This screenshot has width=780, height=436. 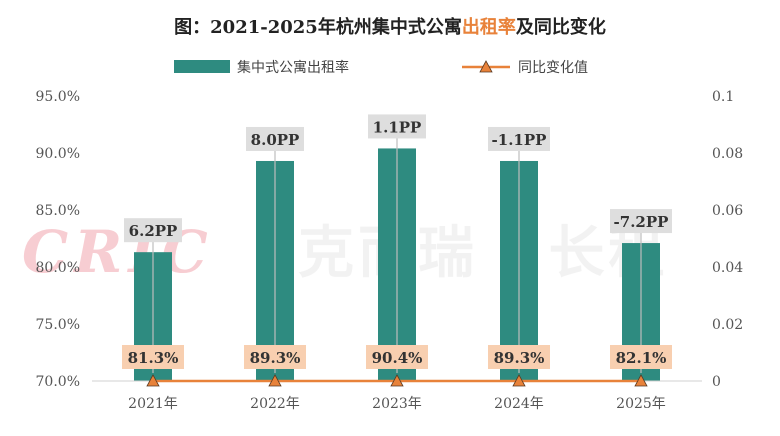 I want to click on right-axis: 0 0.02 0.04 0.06 0.08 0.1, so click(x=727, y=239).